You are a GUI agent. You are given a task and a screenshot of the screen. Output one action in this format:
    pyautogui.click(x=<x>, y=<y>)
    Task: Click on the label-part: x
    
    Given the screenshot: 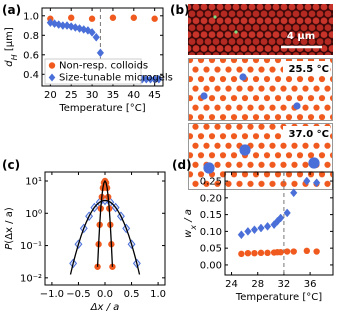 What is the action you would take?
    pyautogui.click(x=193, y=228)
    